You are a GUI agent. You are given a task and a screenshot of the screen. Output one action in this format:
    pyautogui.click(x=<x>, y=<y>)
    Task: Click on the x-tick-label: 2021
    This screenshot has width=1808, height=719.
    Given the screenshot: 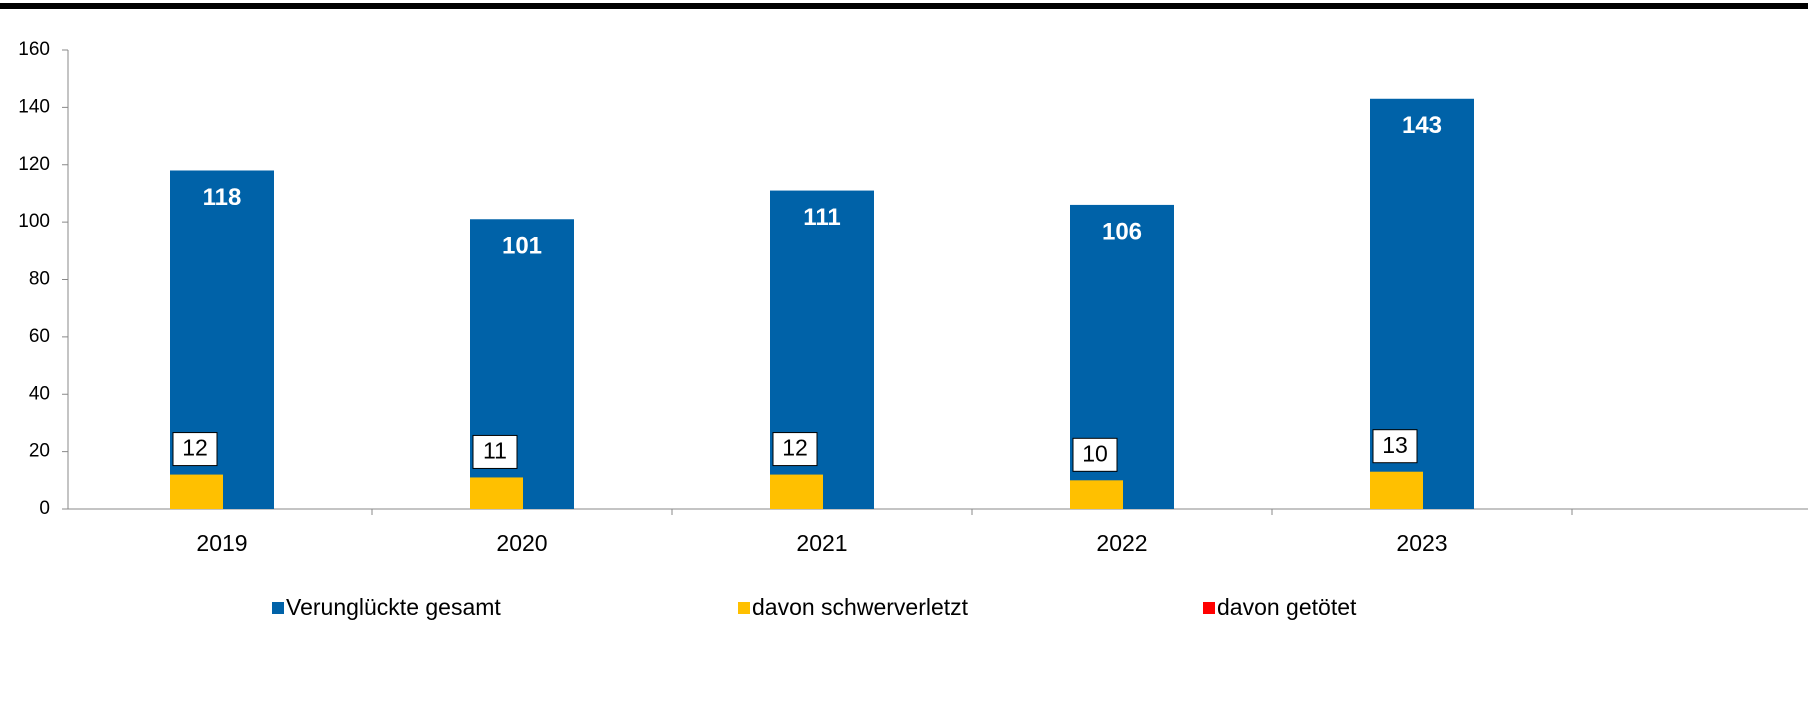 What is the action you would take?
    pyautogui.click(x=821, y=543)
    